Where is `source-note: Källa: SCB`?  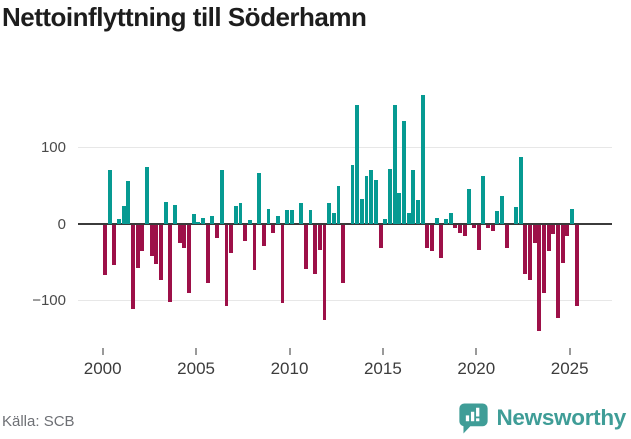
source-note: Källa: SCB is located at coordinates (38, 421).